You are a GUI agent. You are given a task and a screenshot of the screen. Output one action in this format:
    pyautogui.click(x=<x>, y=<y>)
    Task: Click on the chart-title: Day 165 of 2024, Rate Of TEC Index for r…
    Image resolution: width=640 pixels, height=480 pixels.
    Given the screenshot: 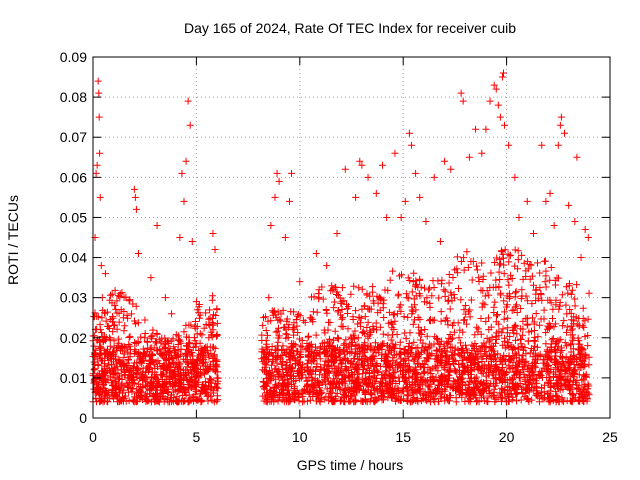 What is the action you would take?
    pyautogui.click(x=350, y=28)
    